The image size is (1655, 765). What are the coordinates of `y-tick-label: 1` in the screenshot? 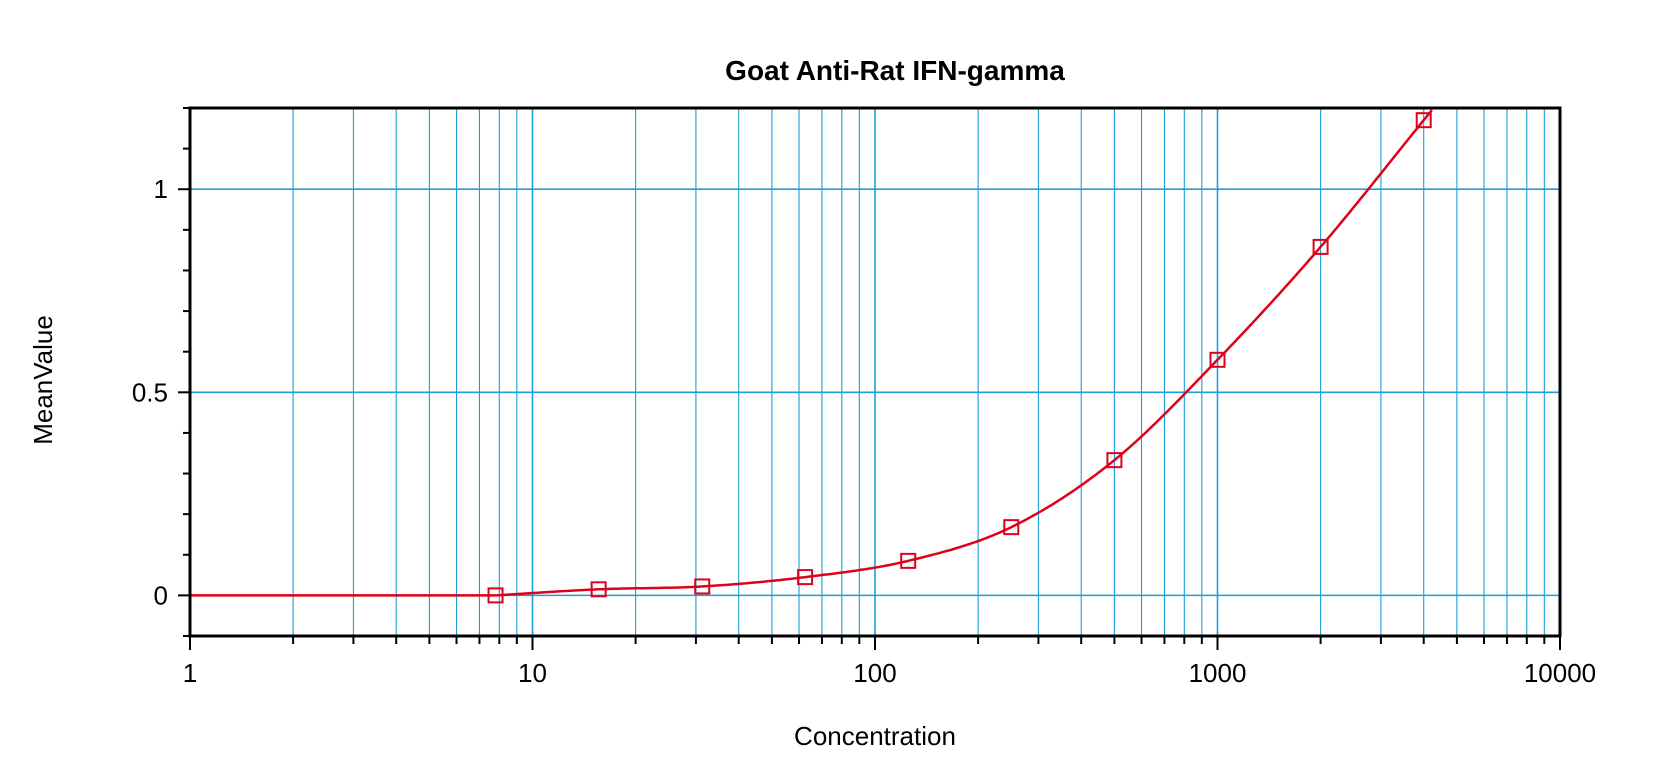 It's located at (161, 189).